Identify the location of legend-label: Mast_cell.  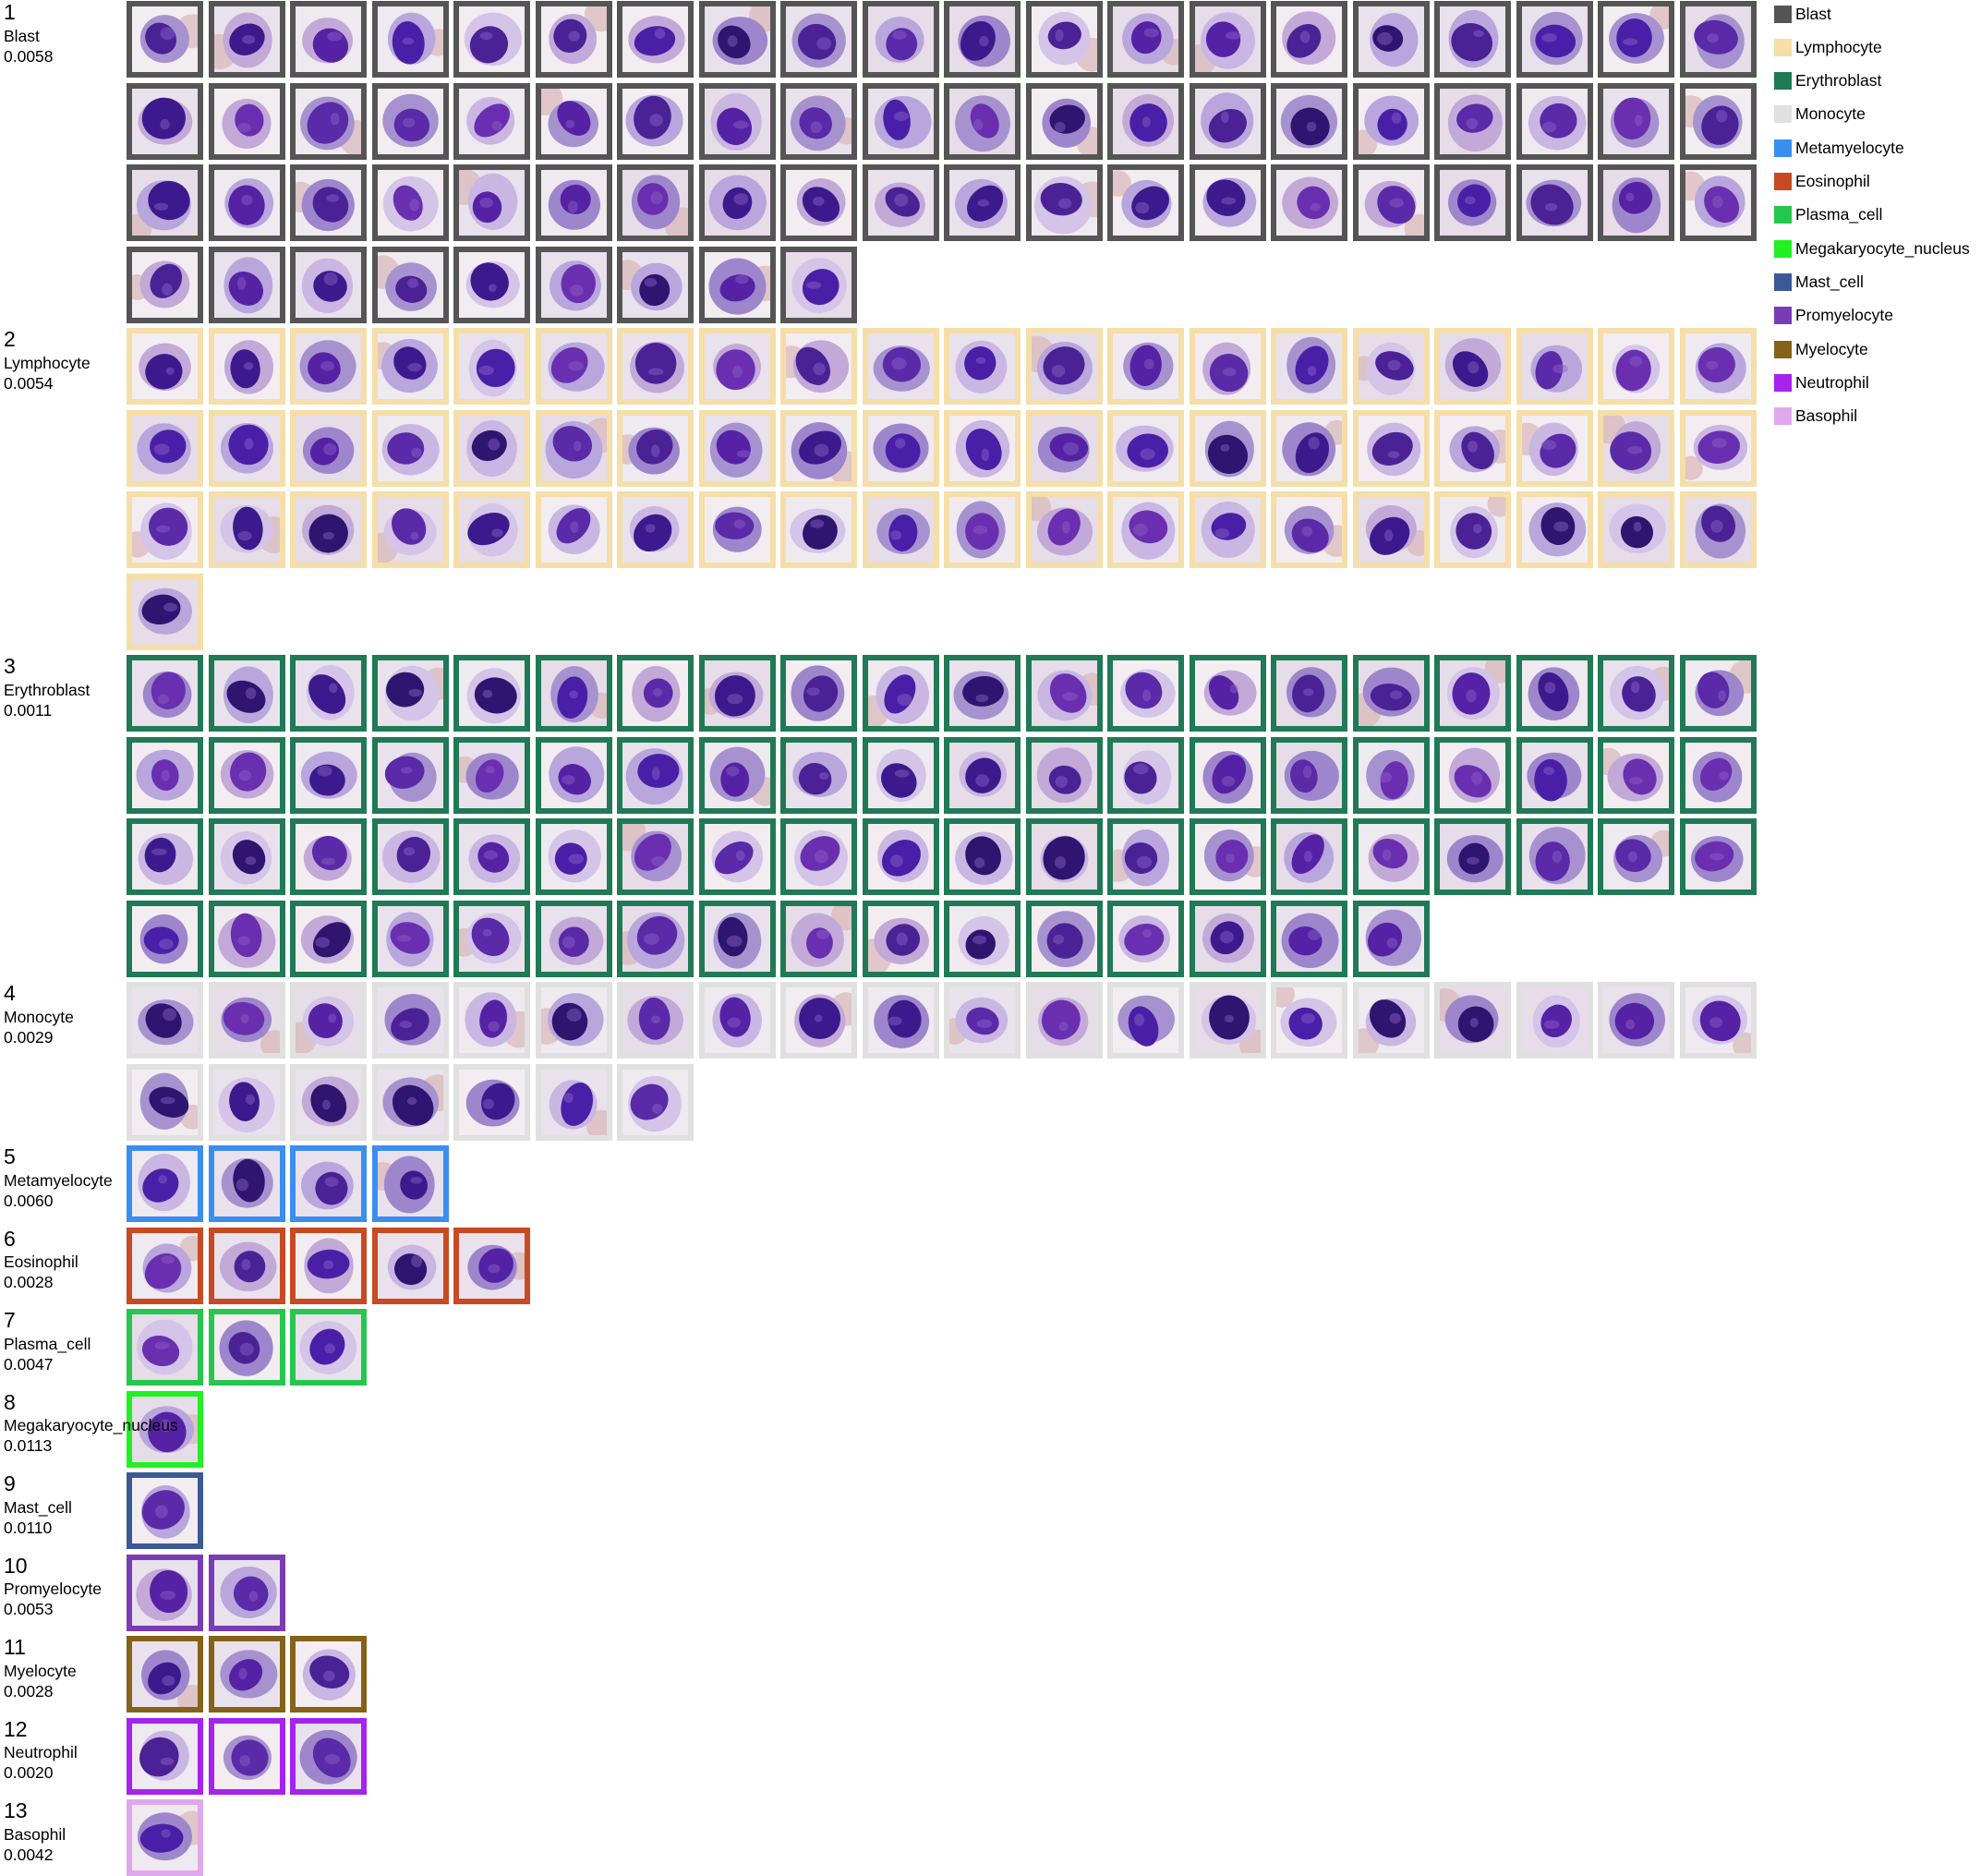
(1829, 281).